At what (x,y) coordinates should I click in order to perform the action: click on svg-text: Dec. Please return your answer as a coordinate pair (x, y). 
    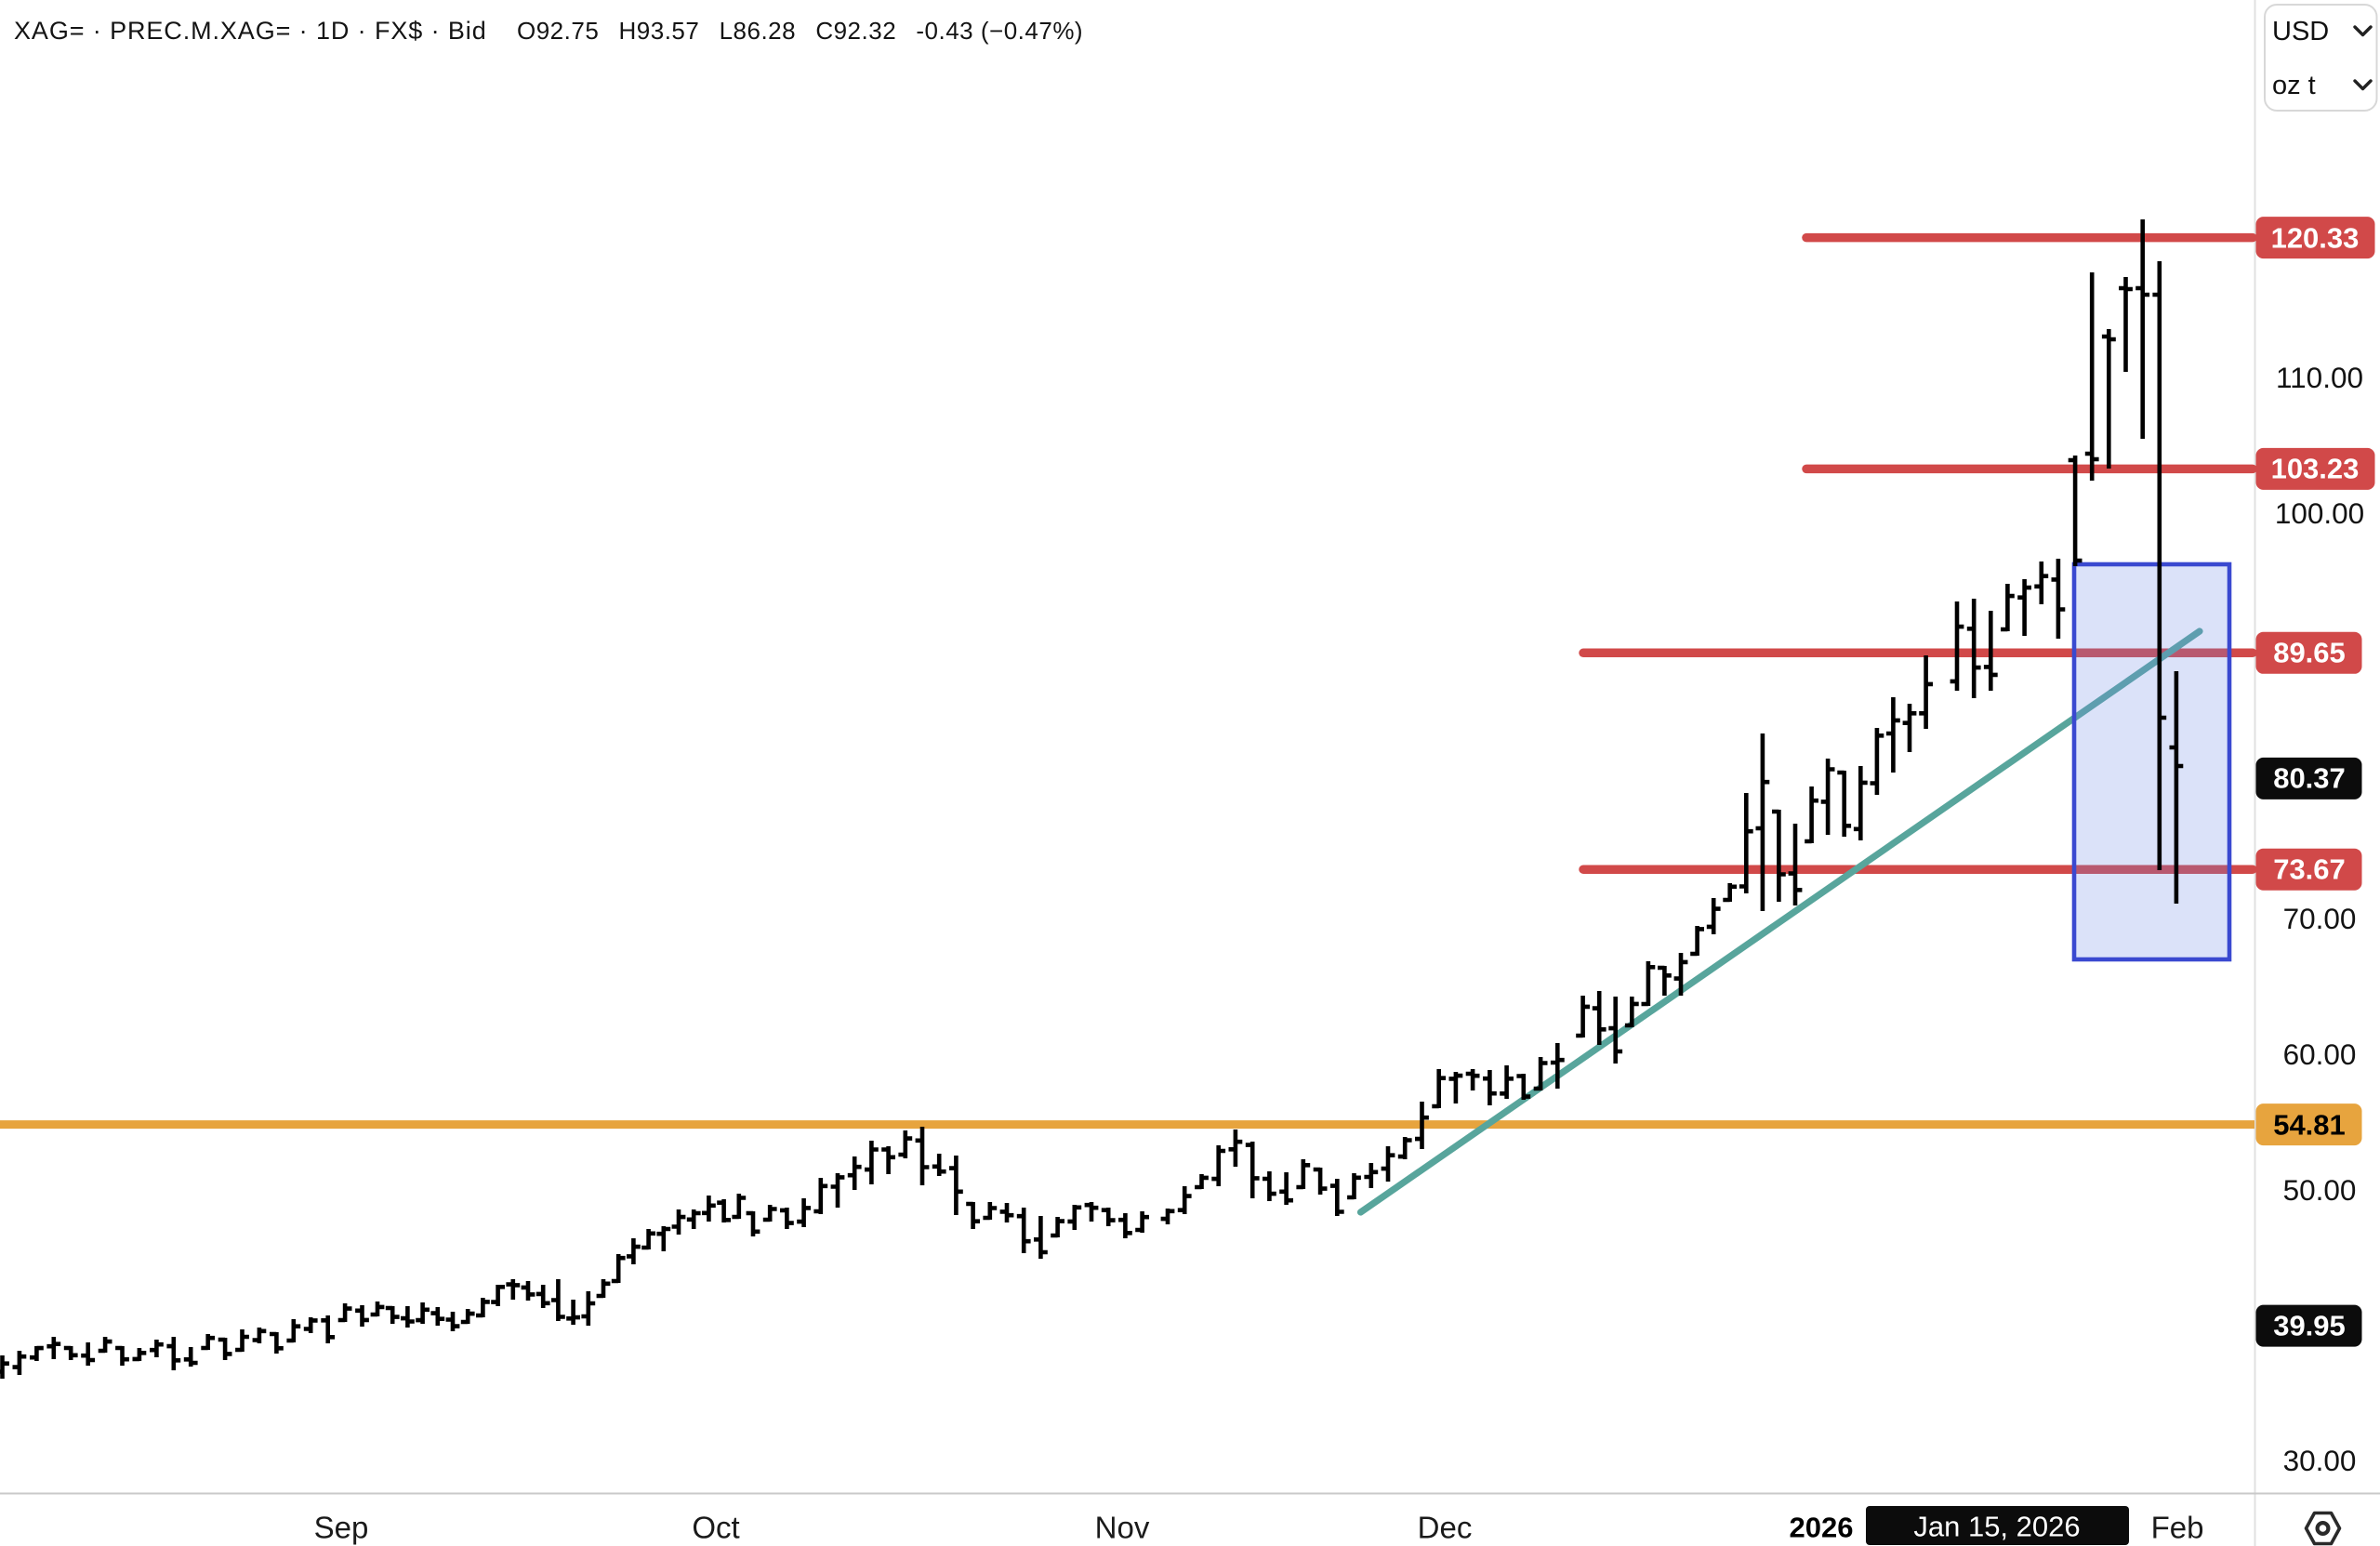
    Looking at the image, I should click on (1445, 1528).